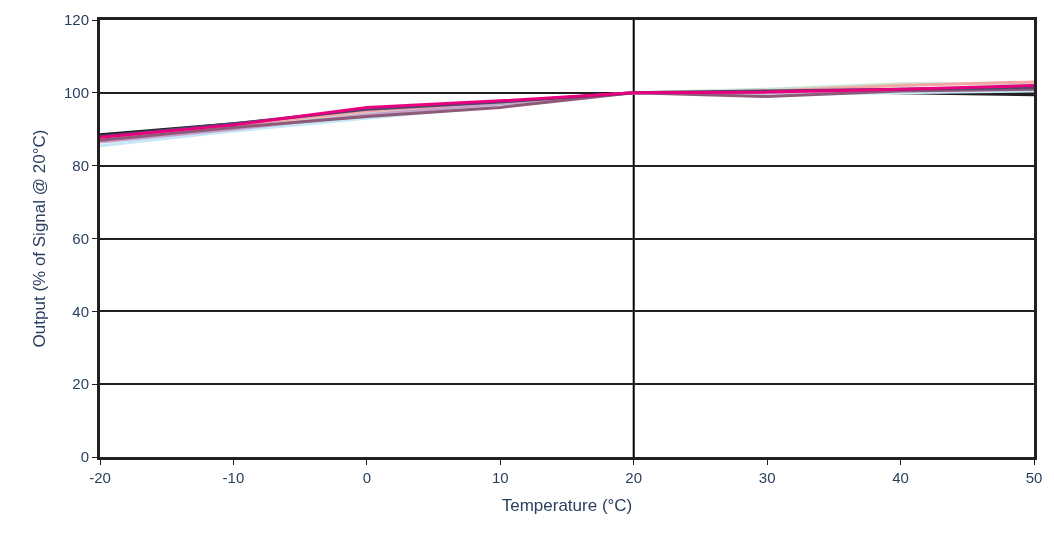 The width and height of the screenshot is (1054, 537). Describe the element at coordinates (1034, 477) in the screenshot. I see `x-tick-label: 50` at that location.